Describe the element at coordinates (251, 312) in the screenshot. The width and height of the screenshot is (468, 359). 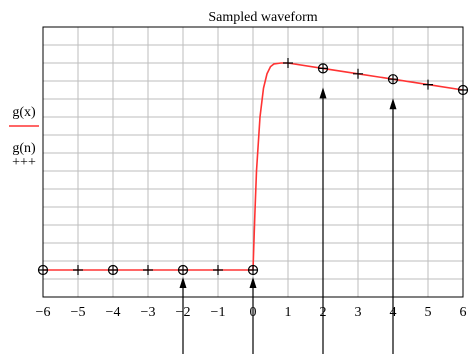
I see `x-axis-tick-labels: −6−5−4−3−2−10123456` at that location.